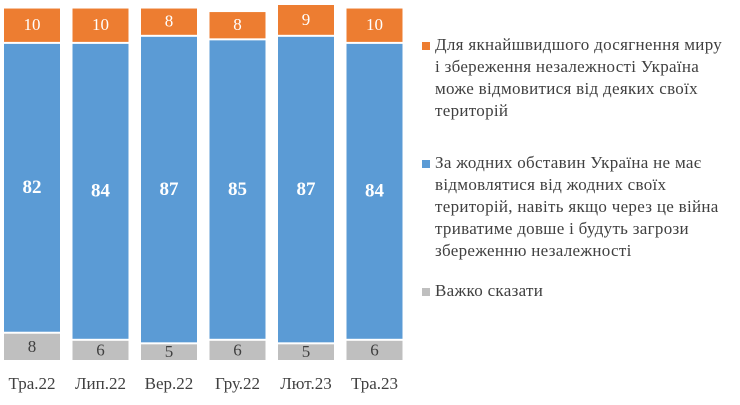 The image size is (740, 405). I want to click on x-tick-label: Тра.22, so click(31, 383).